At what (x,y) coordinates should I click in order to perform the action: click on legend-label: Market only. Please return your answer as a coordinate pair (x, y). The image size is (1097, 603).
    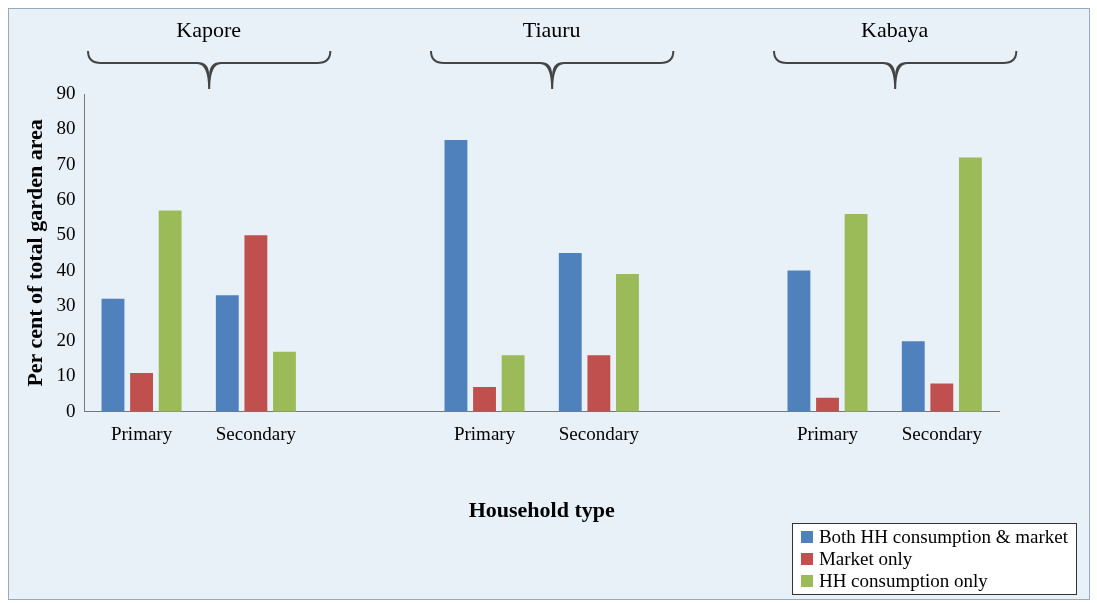
    Looking at the image, I should click on (865, 559).